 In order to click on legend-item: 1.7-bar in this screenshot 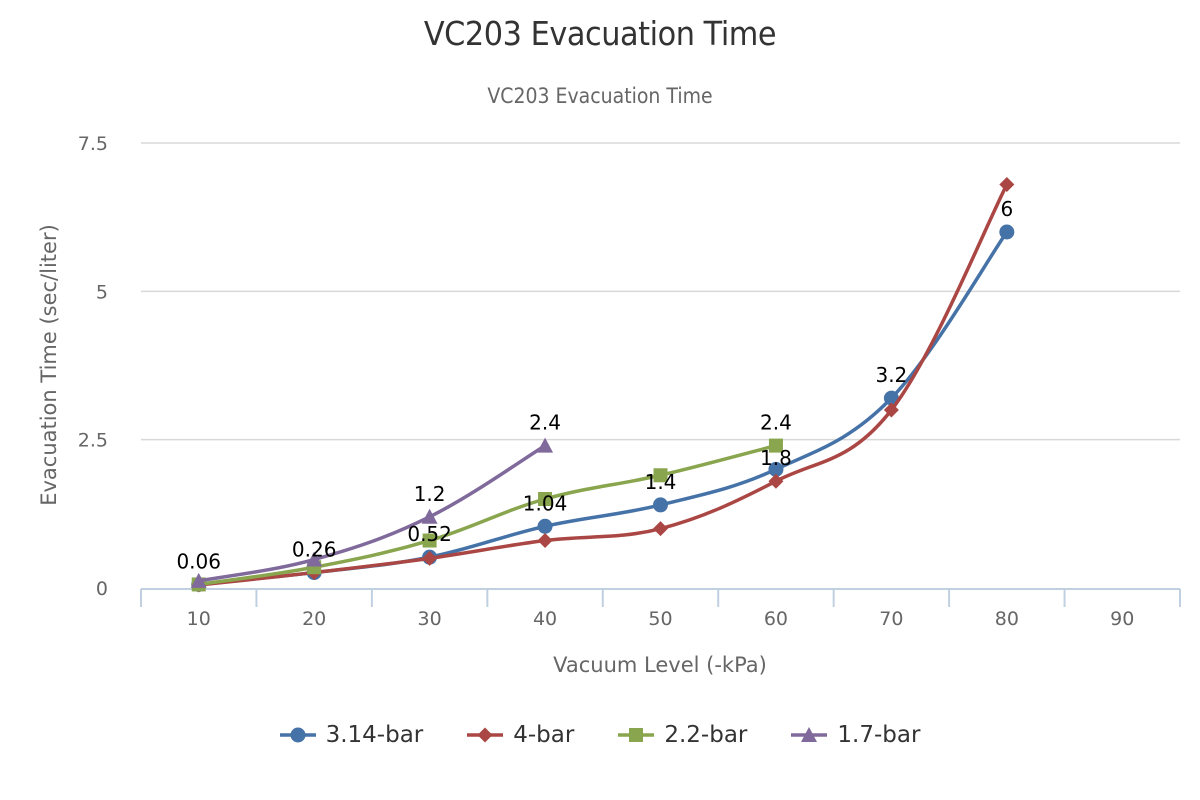, I will do `click(855, 735)`.